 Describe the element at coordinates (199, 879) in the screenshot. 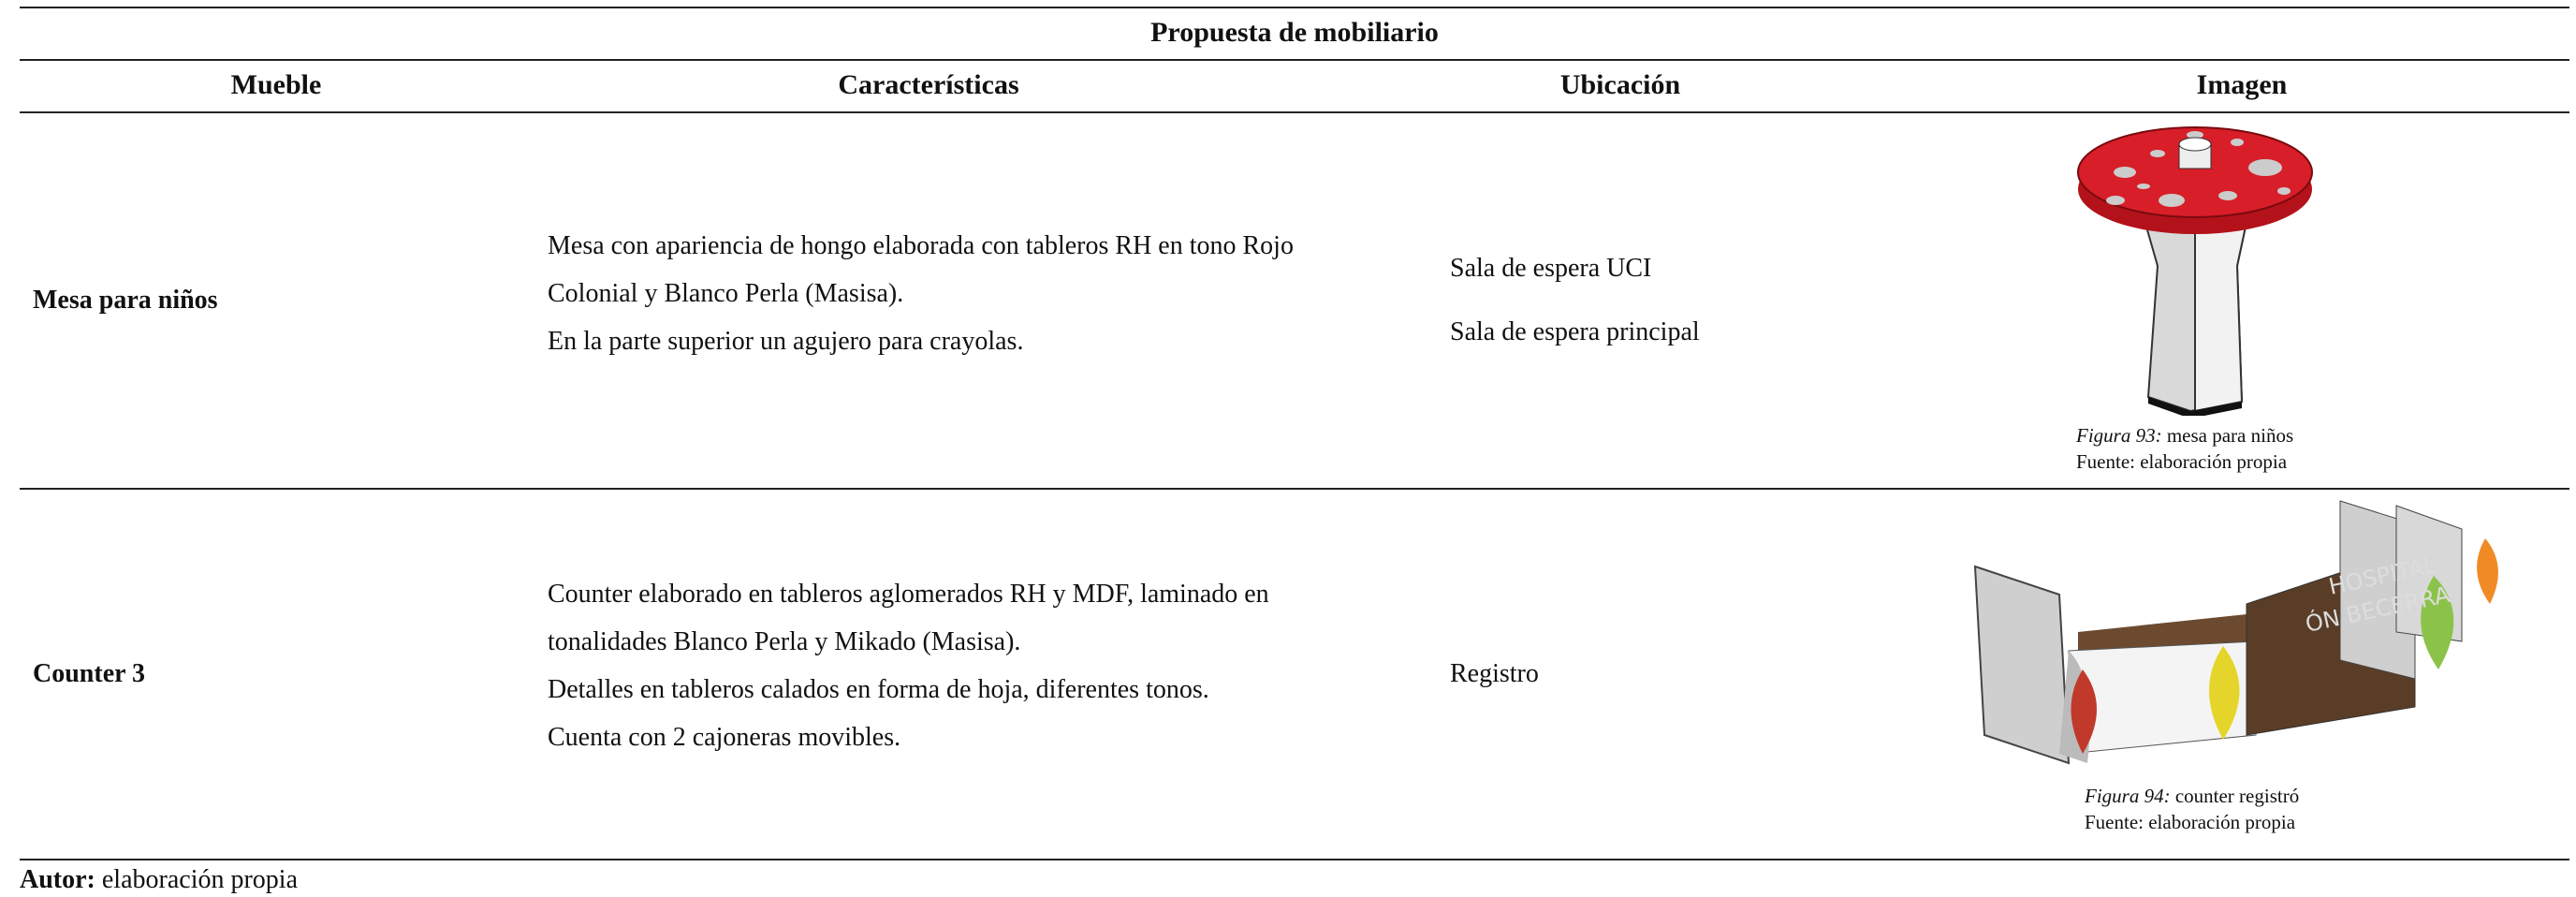

I see `footer-text: elaboración propia` at that location.